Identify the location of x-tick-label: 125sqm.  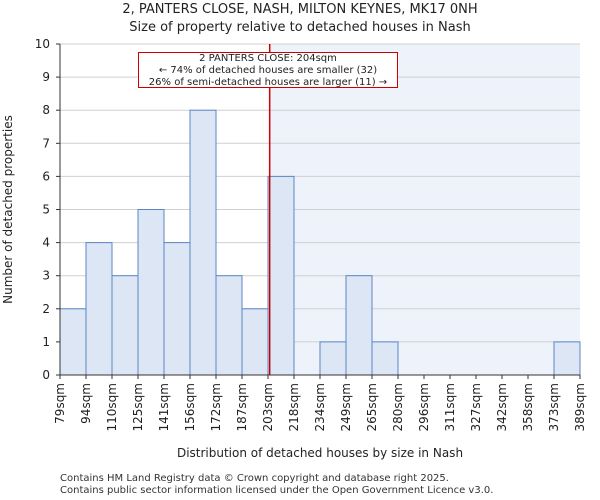
(138, 407).